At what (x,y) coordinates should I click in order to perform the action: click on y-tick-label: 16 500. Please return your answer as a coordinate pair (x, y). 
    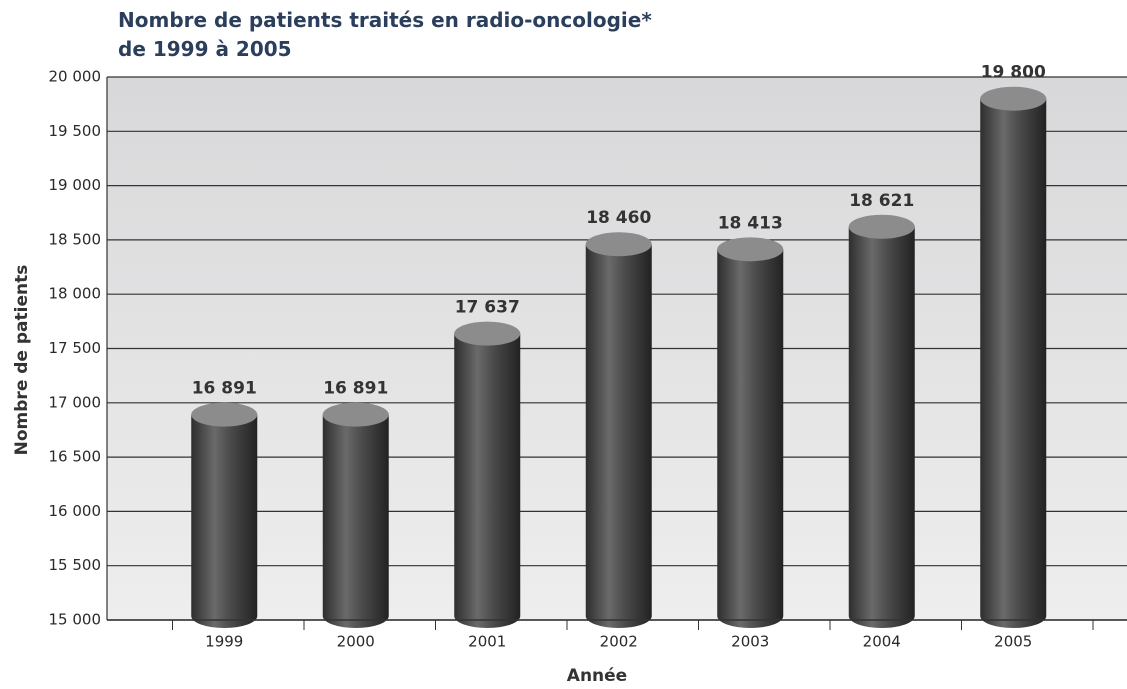
    Looking at the image, I should click on (75, 457).